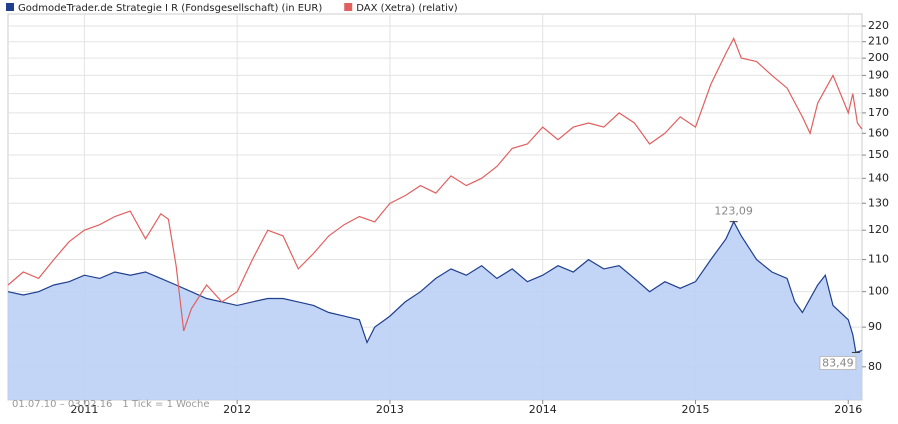 The image size is (898, 424). Describe the element at coordinates (878, 57) in the screenshot. I see `y-tick-label: 200` at that location.